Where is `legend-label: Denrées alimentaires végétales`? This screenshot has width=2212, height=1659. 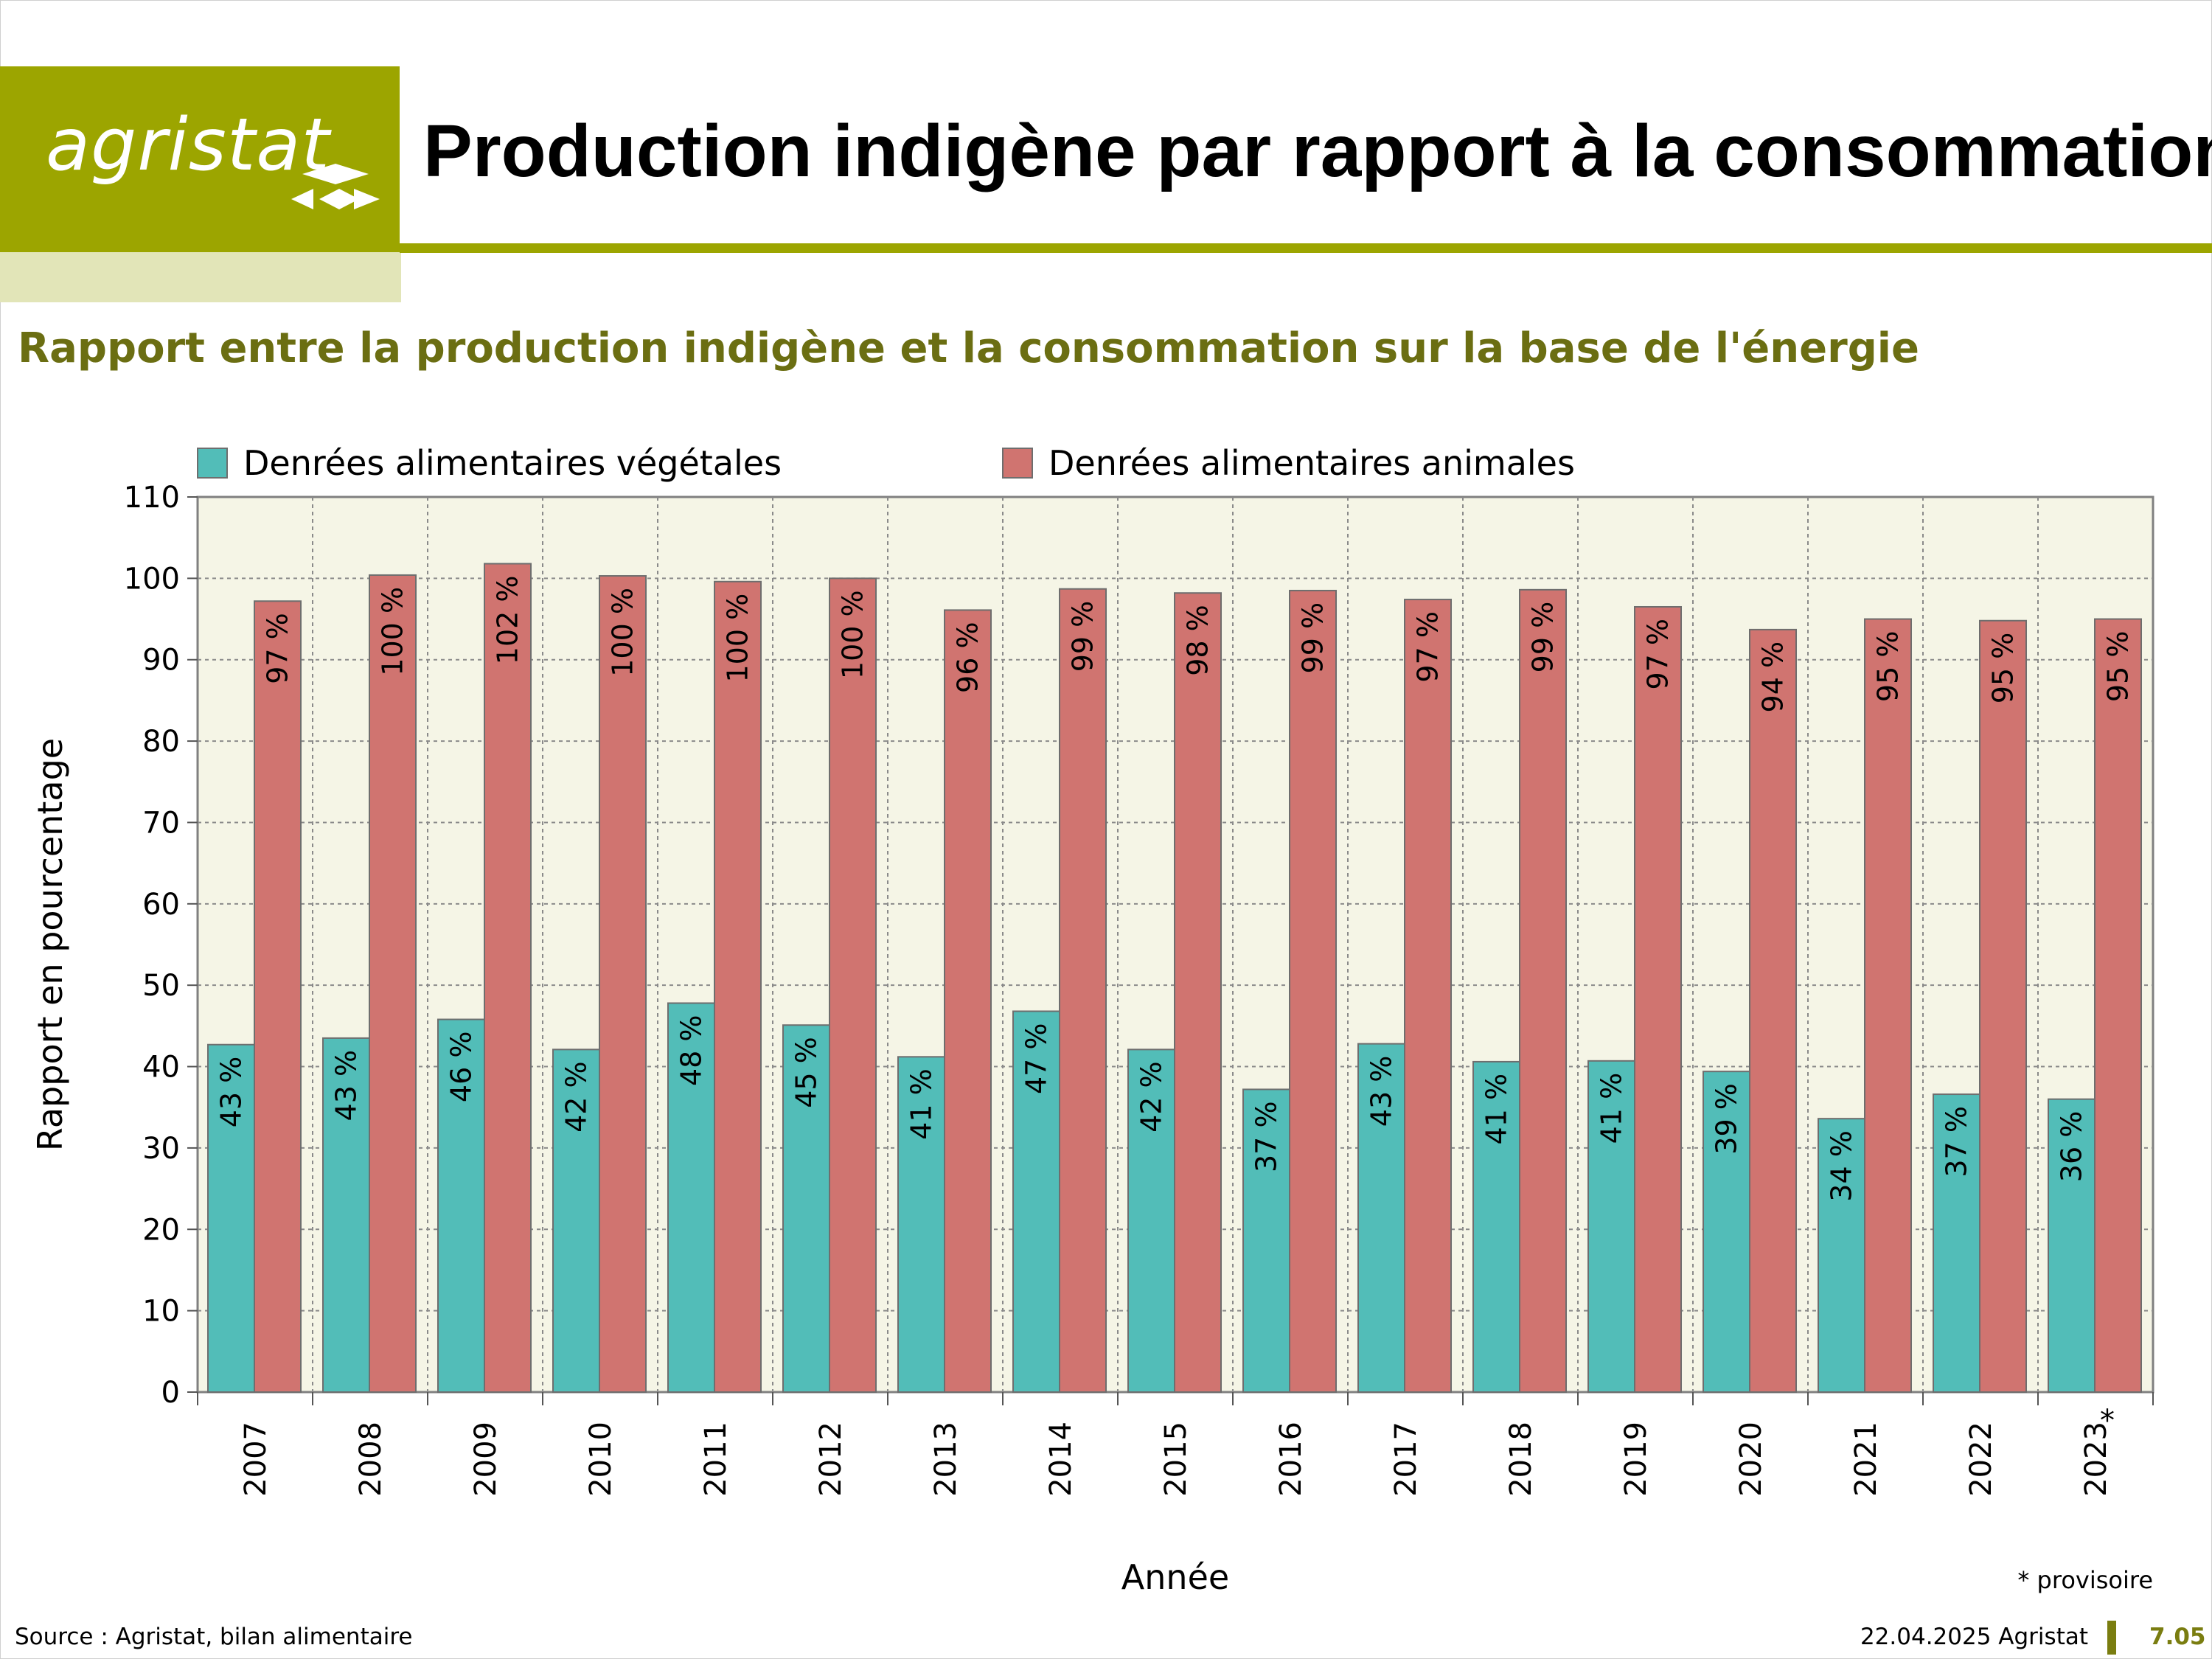 legend-label: Denrées alimentaires végétales is located at coordinates (512, 463).